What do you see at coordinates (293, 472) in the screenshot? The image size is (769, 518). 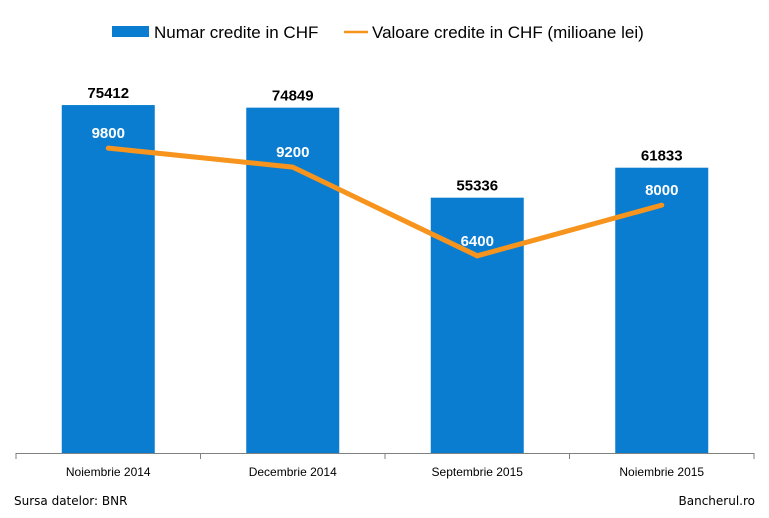 I see `x-tick-label: Decembrie 2014` at bounding box center [293, 472].